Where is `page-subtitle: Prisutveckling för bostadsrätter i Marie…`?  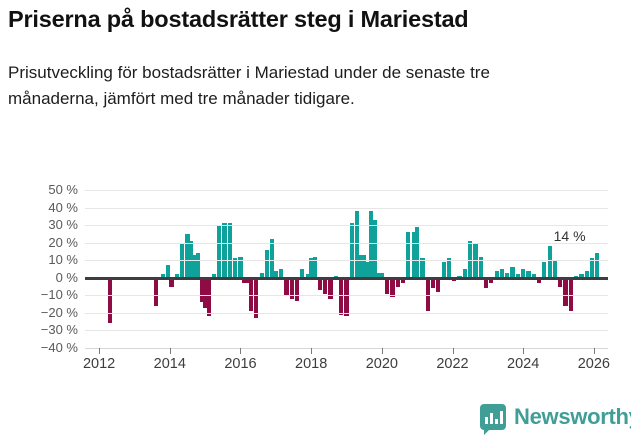 page-subtitle: Prisutveckling för bostadsrätter i Marie… is located at coordinates (249, 85).